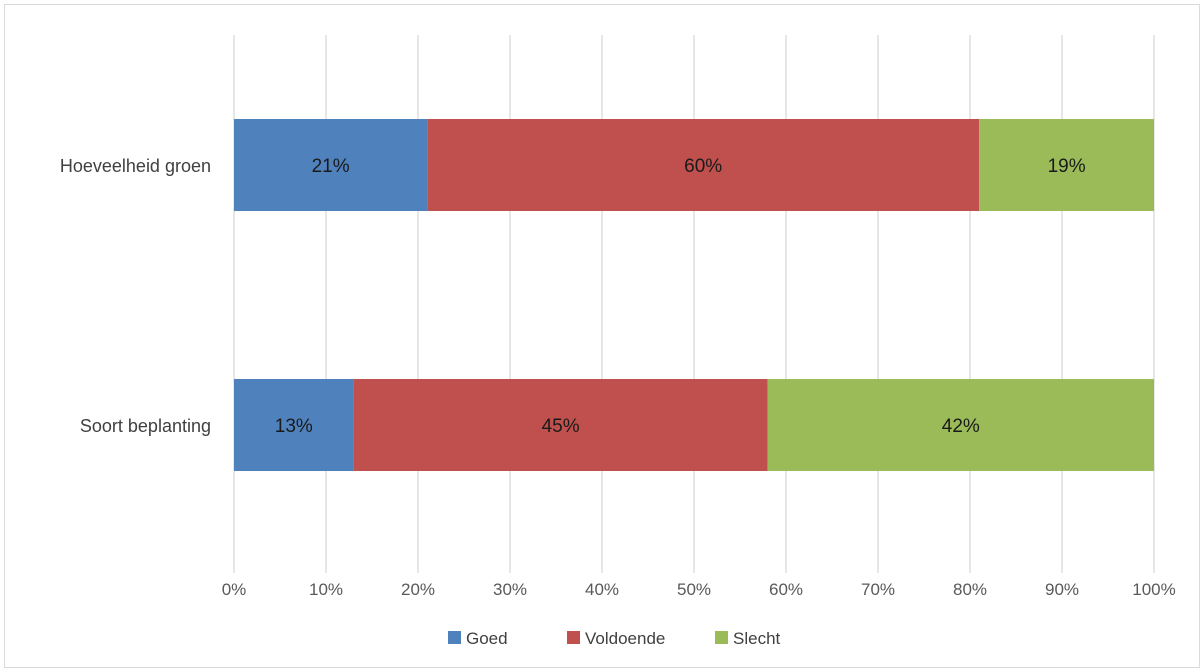 The height and width of the screenshot is (672, 1204). I want to click on category-labels: Hoeveelheid groen Soort beplanting, so click(135, 296).